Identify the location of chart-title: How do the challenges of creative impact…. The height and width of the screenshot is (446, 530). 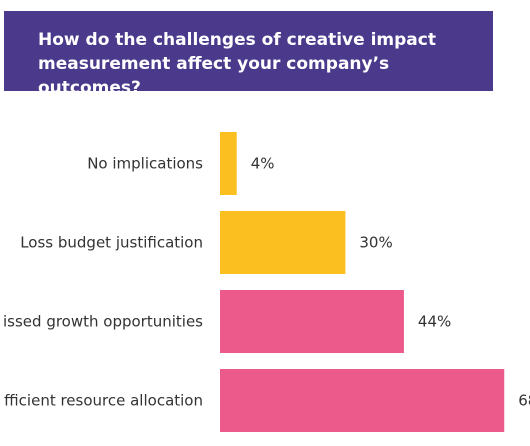
(237, 64).